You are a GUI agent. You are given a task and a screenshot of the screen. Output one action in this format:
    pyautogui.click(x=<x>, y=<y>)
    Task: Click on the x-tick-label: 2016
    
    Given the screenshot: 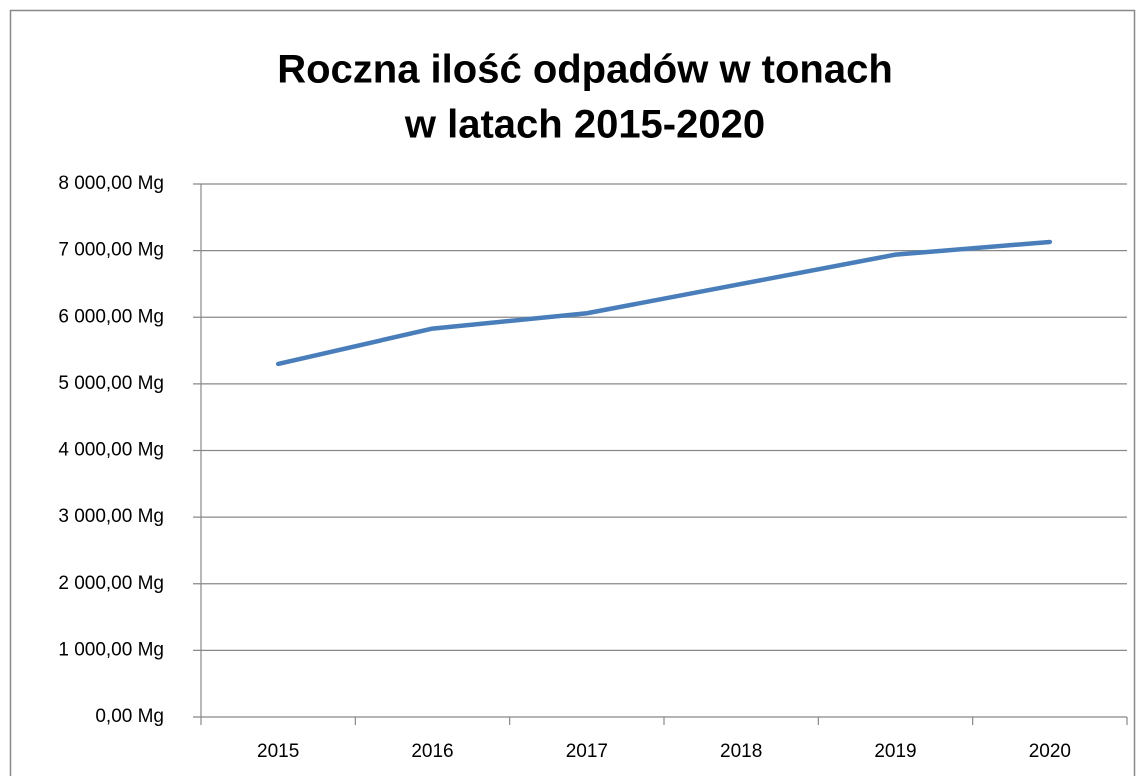 What is the action you would take?
    pyautogui.click(x=432, y=751)
    